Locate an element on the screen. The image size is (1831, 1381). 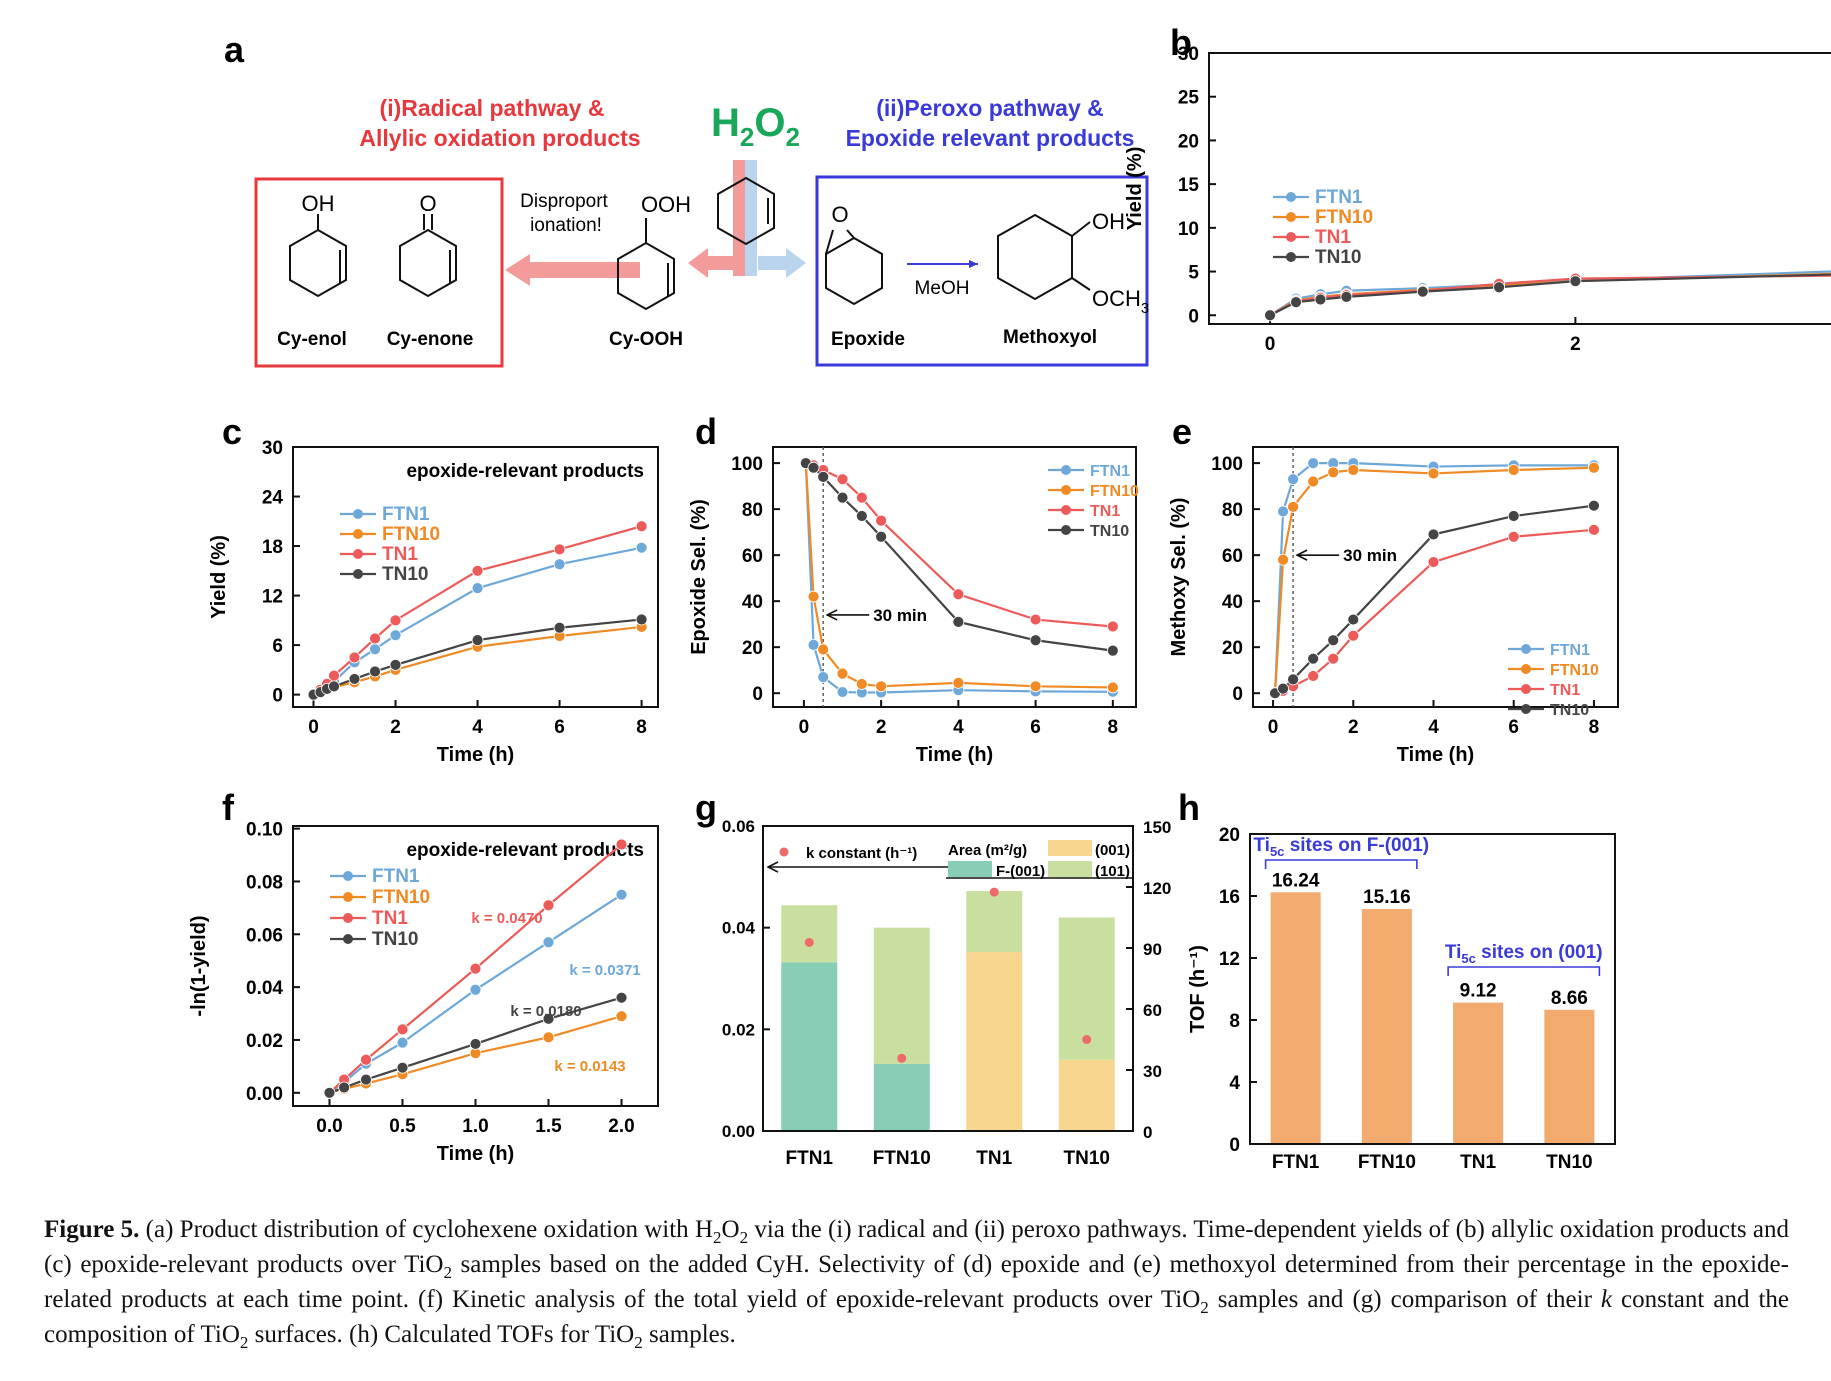
methoxyol-structure is located at coordinates (1044, 257).